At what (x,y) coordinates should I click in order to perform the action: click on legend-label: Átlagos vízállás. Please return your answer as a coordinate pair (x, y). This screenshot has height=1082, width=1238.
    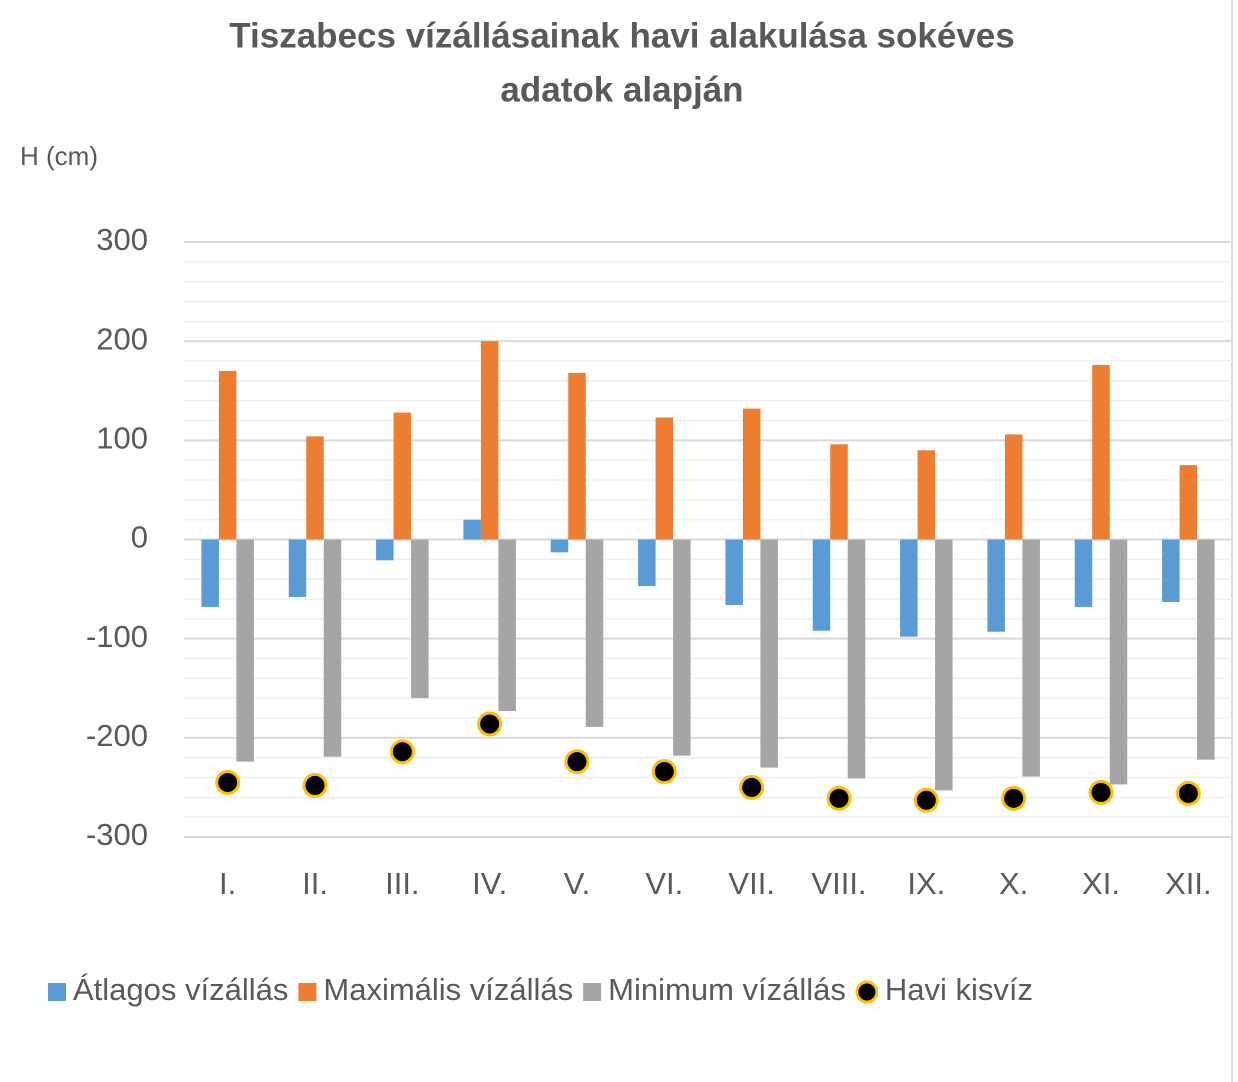
    Looking at the image, I should click on (180, 989).